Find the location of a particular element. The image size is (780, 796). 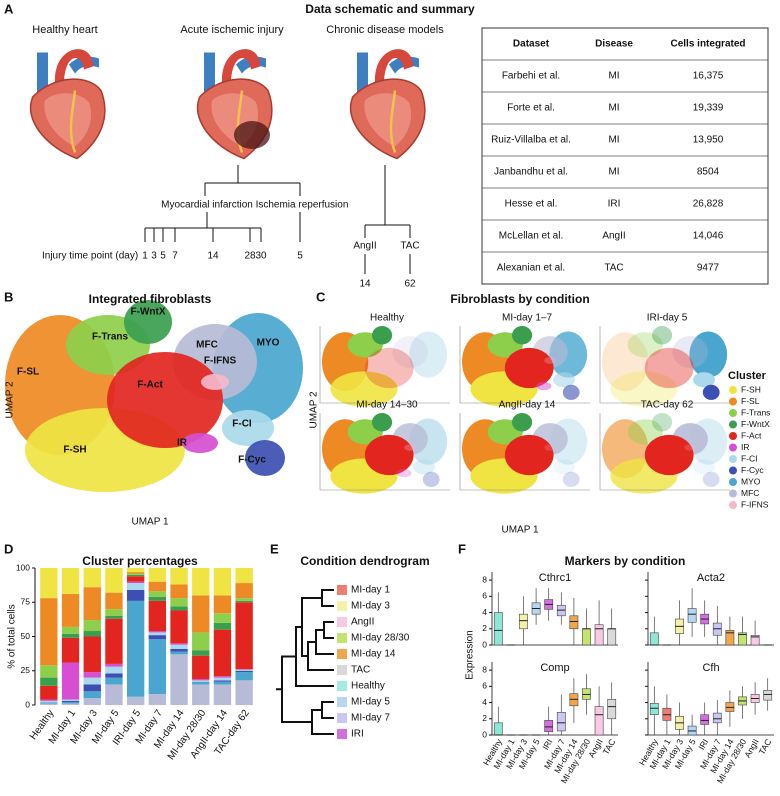

table-cell: 8504 is located at coordinates (708, 172).